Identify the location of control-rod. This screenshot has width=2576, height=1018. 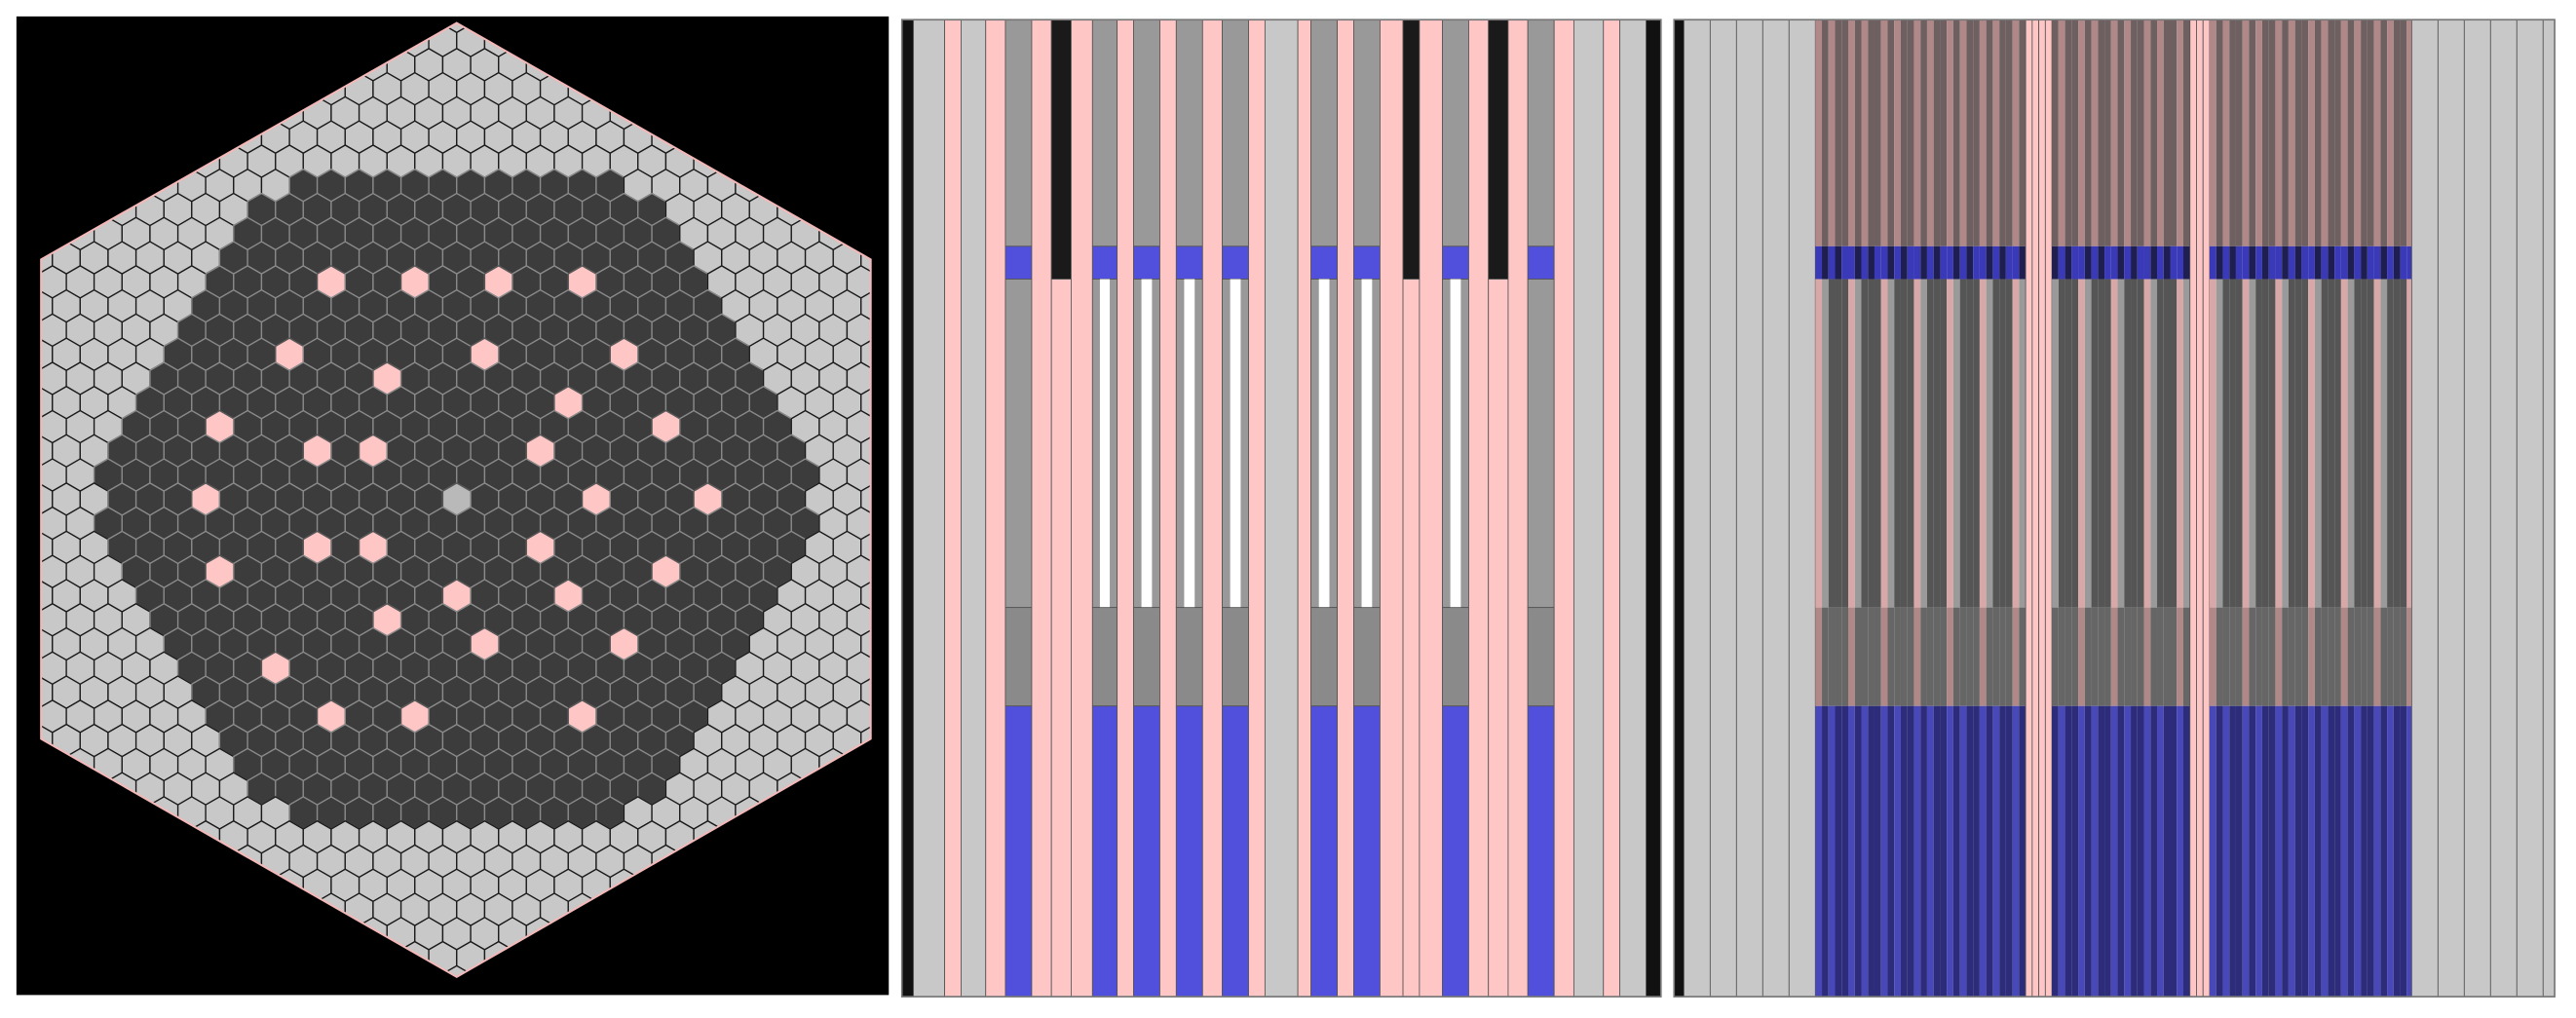
(1061, 149).